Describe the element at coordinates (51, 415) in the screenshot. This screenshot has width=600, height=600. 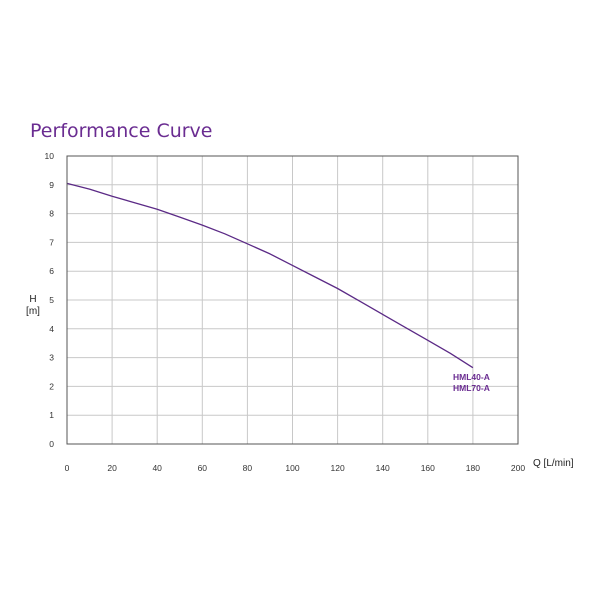
I see `y-tick-label-1: 1` at that location.